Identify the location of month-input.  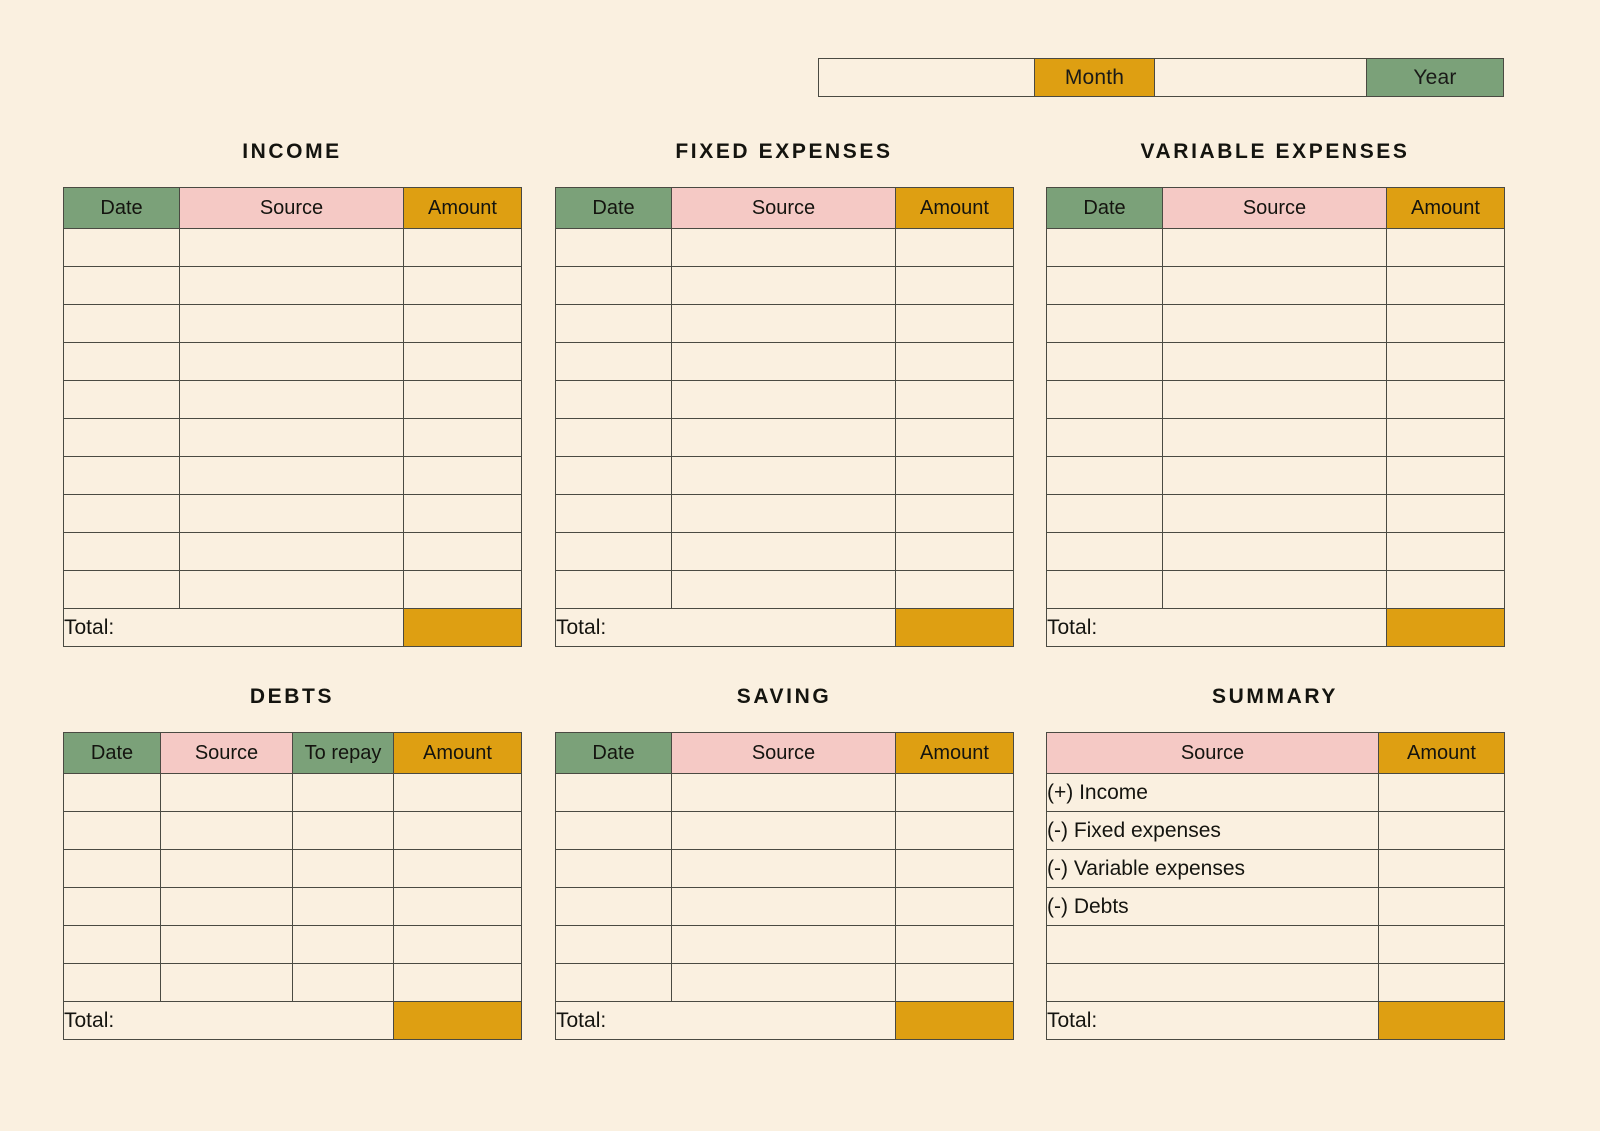
(927, 77).